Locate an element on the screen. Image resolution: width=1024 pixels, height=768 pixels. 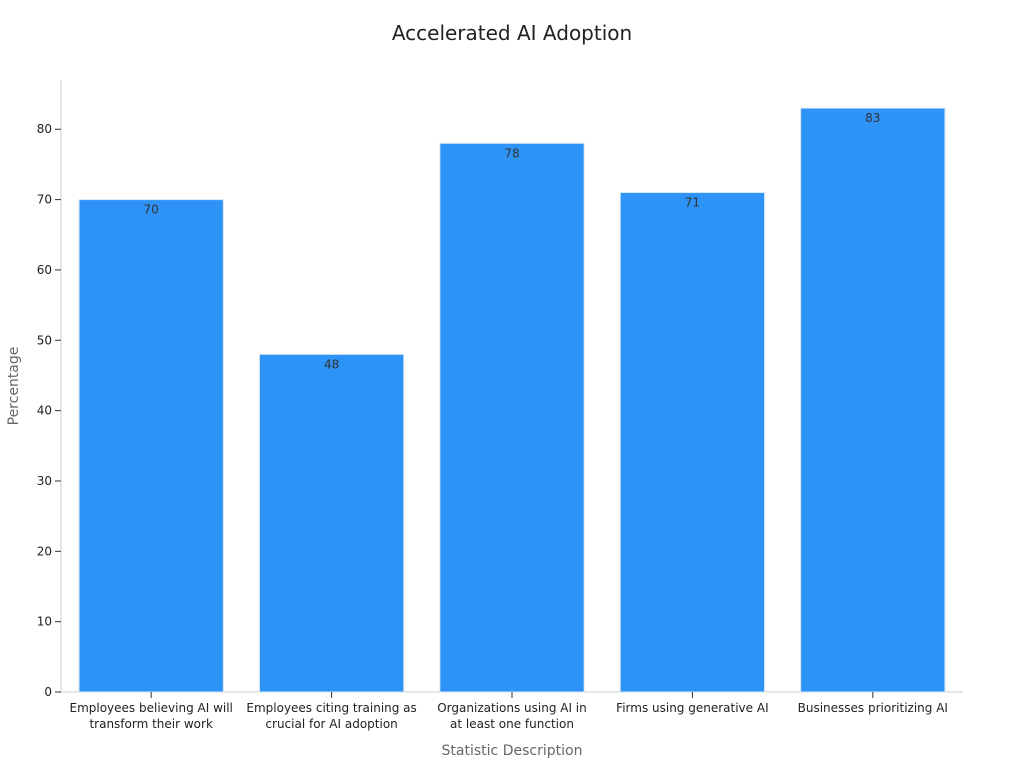
x-tick-label-line: Organizations using AI in is located at coordinates (512, 708).